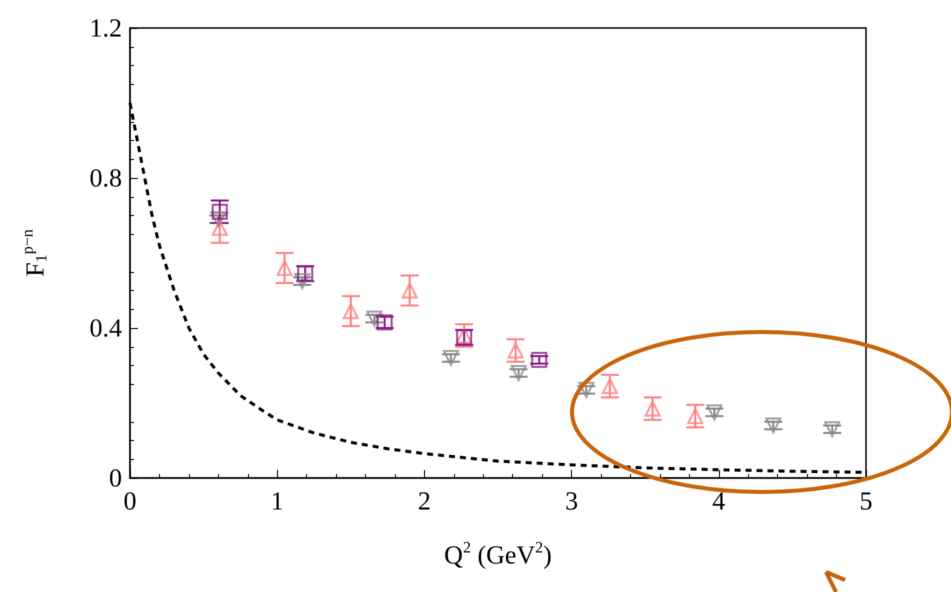  I want to click on x-tick-label: 4, so click(719, 501).